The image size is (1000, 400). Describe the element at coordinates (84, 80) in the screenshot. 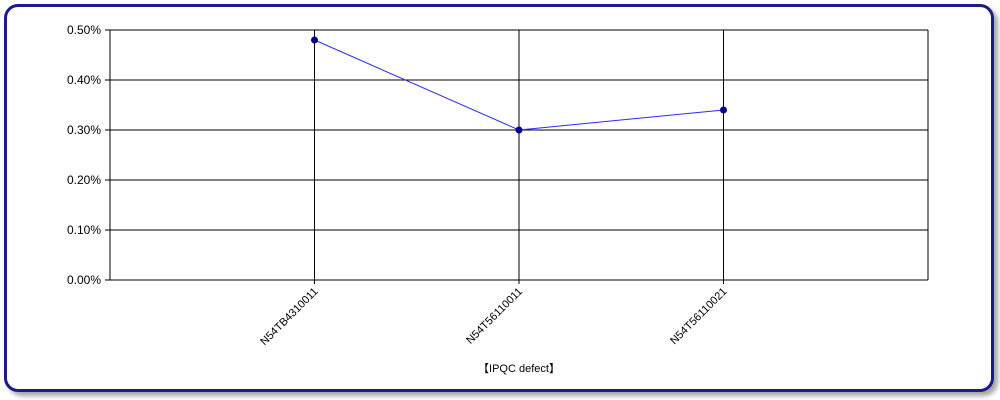

I see `y-tick-label: 0.40%` at that location.